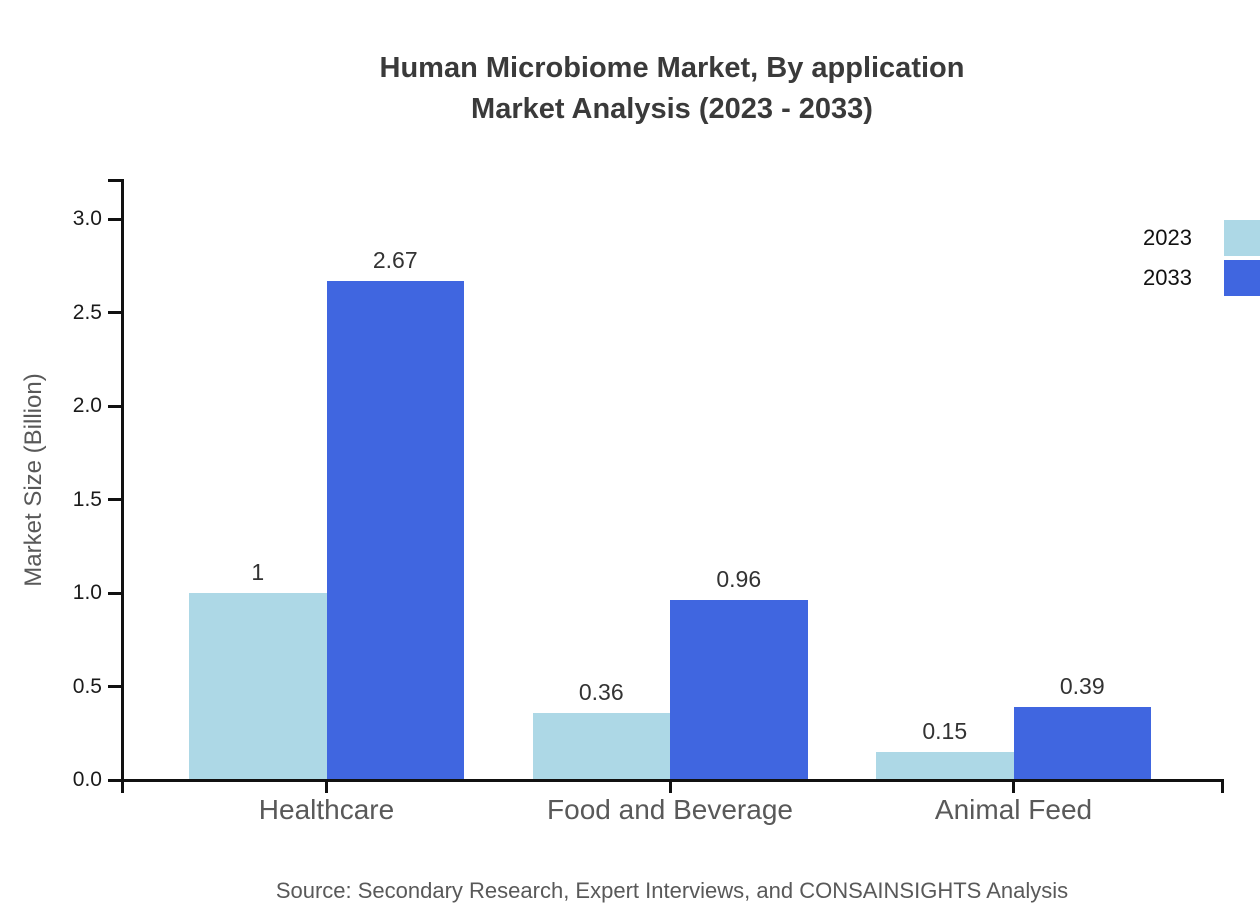 The height and width of the screenshot is (920, 1260). Describe the element at coordinates (1013, 809) in the screenshot. I see `category-label-animal-feed: Animal Feed` at that location.